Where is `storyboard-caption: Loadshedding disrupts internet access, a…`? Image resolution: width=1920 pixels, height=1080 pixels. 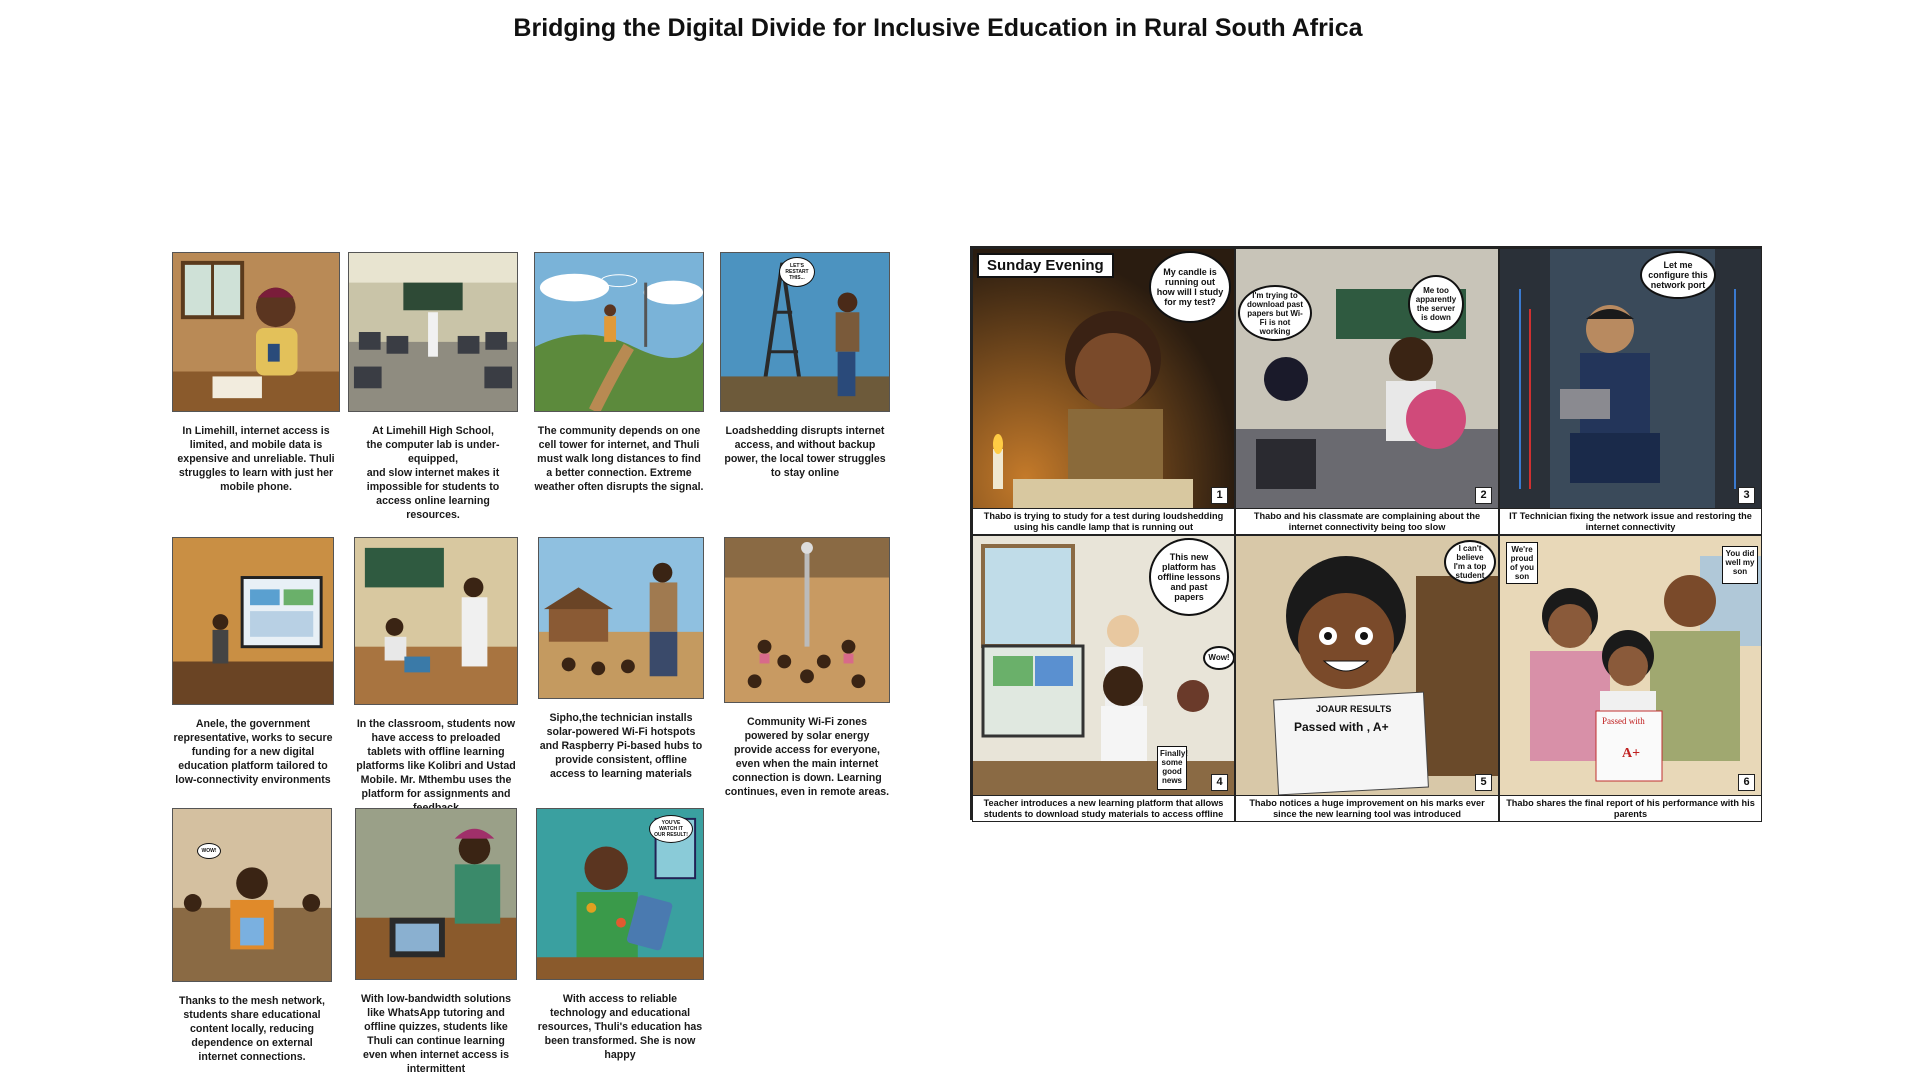 storyboard-caption: Loadshedding disrupts internet access, a… is located at coordinates (805, 452).